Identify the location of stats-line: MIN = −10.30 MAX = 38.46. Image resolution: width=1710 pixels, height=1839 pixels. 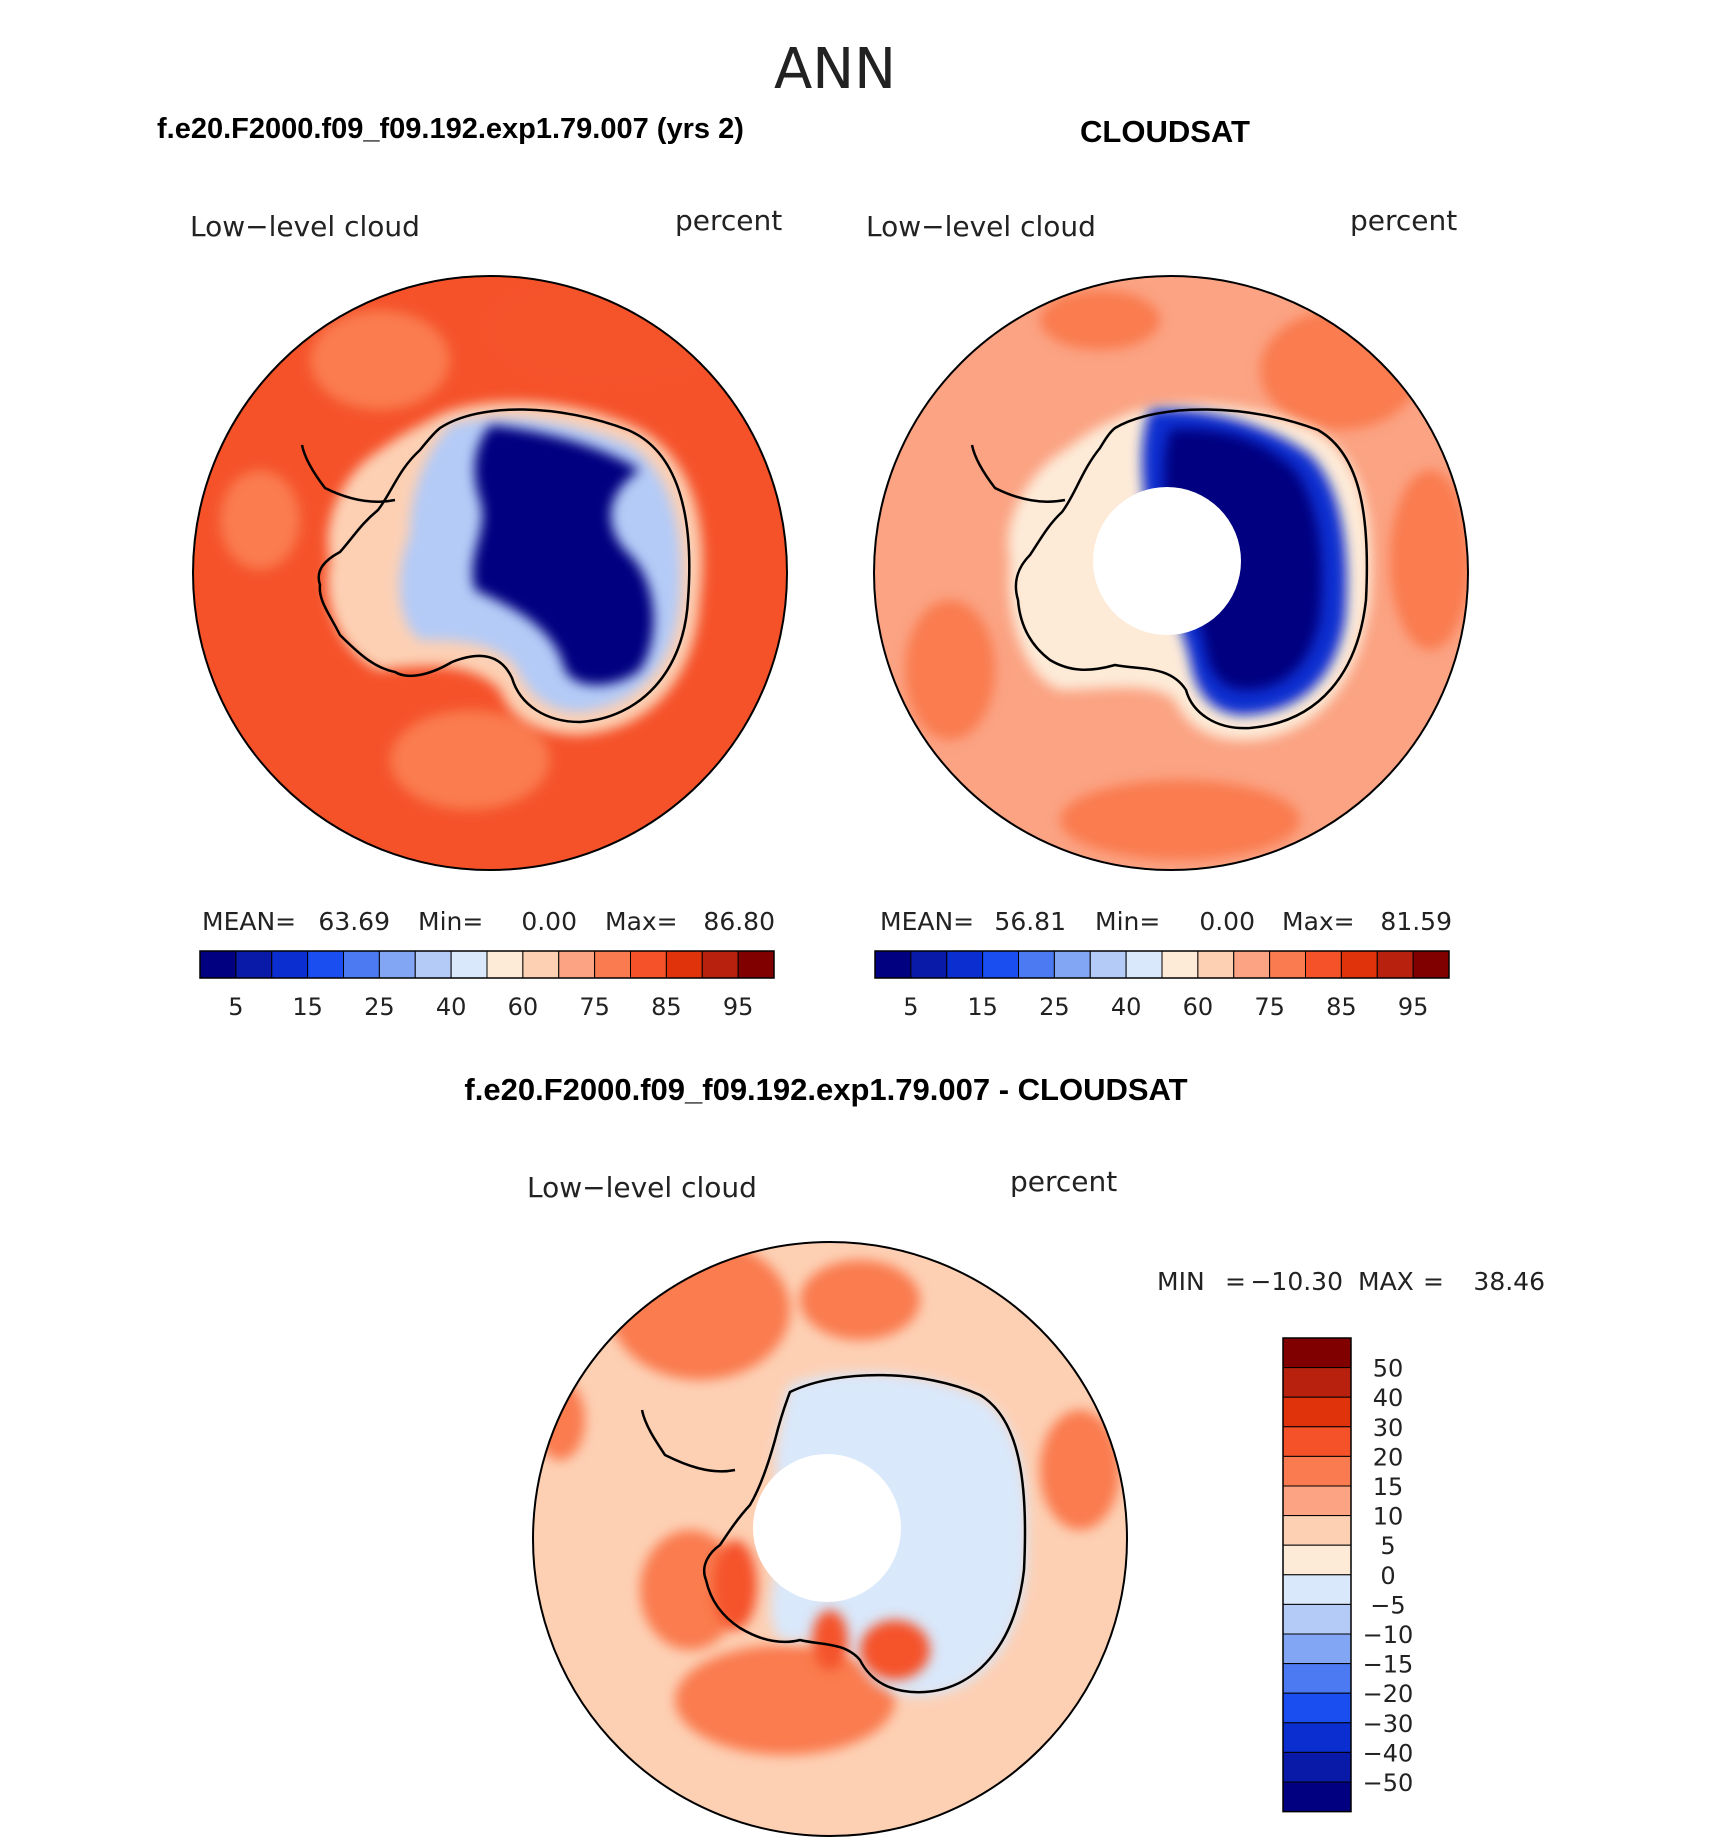
(1351, 1281).